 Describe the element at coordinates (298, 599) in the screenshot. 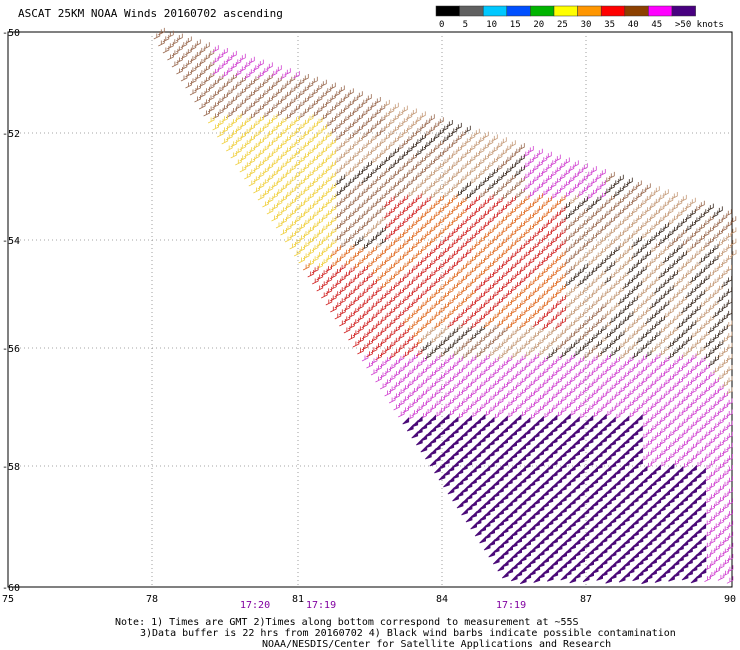

I see `x-tick-label: 81` at that location.